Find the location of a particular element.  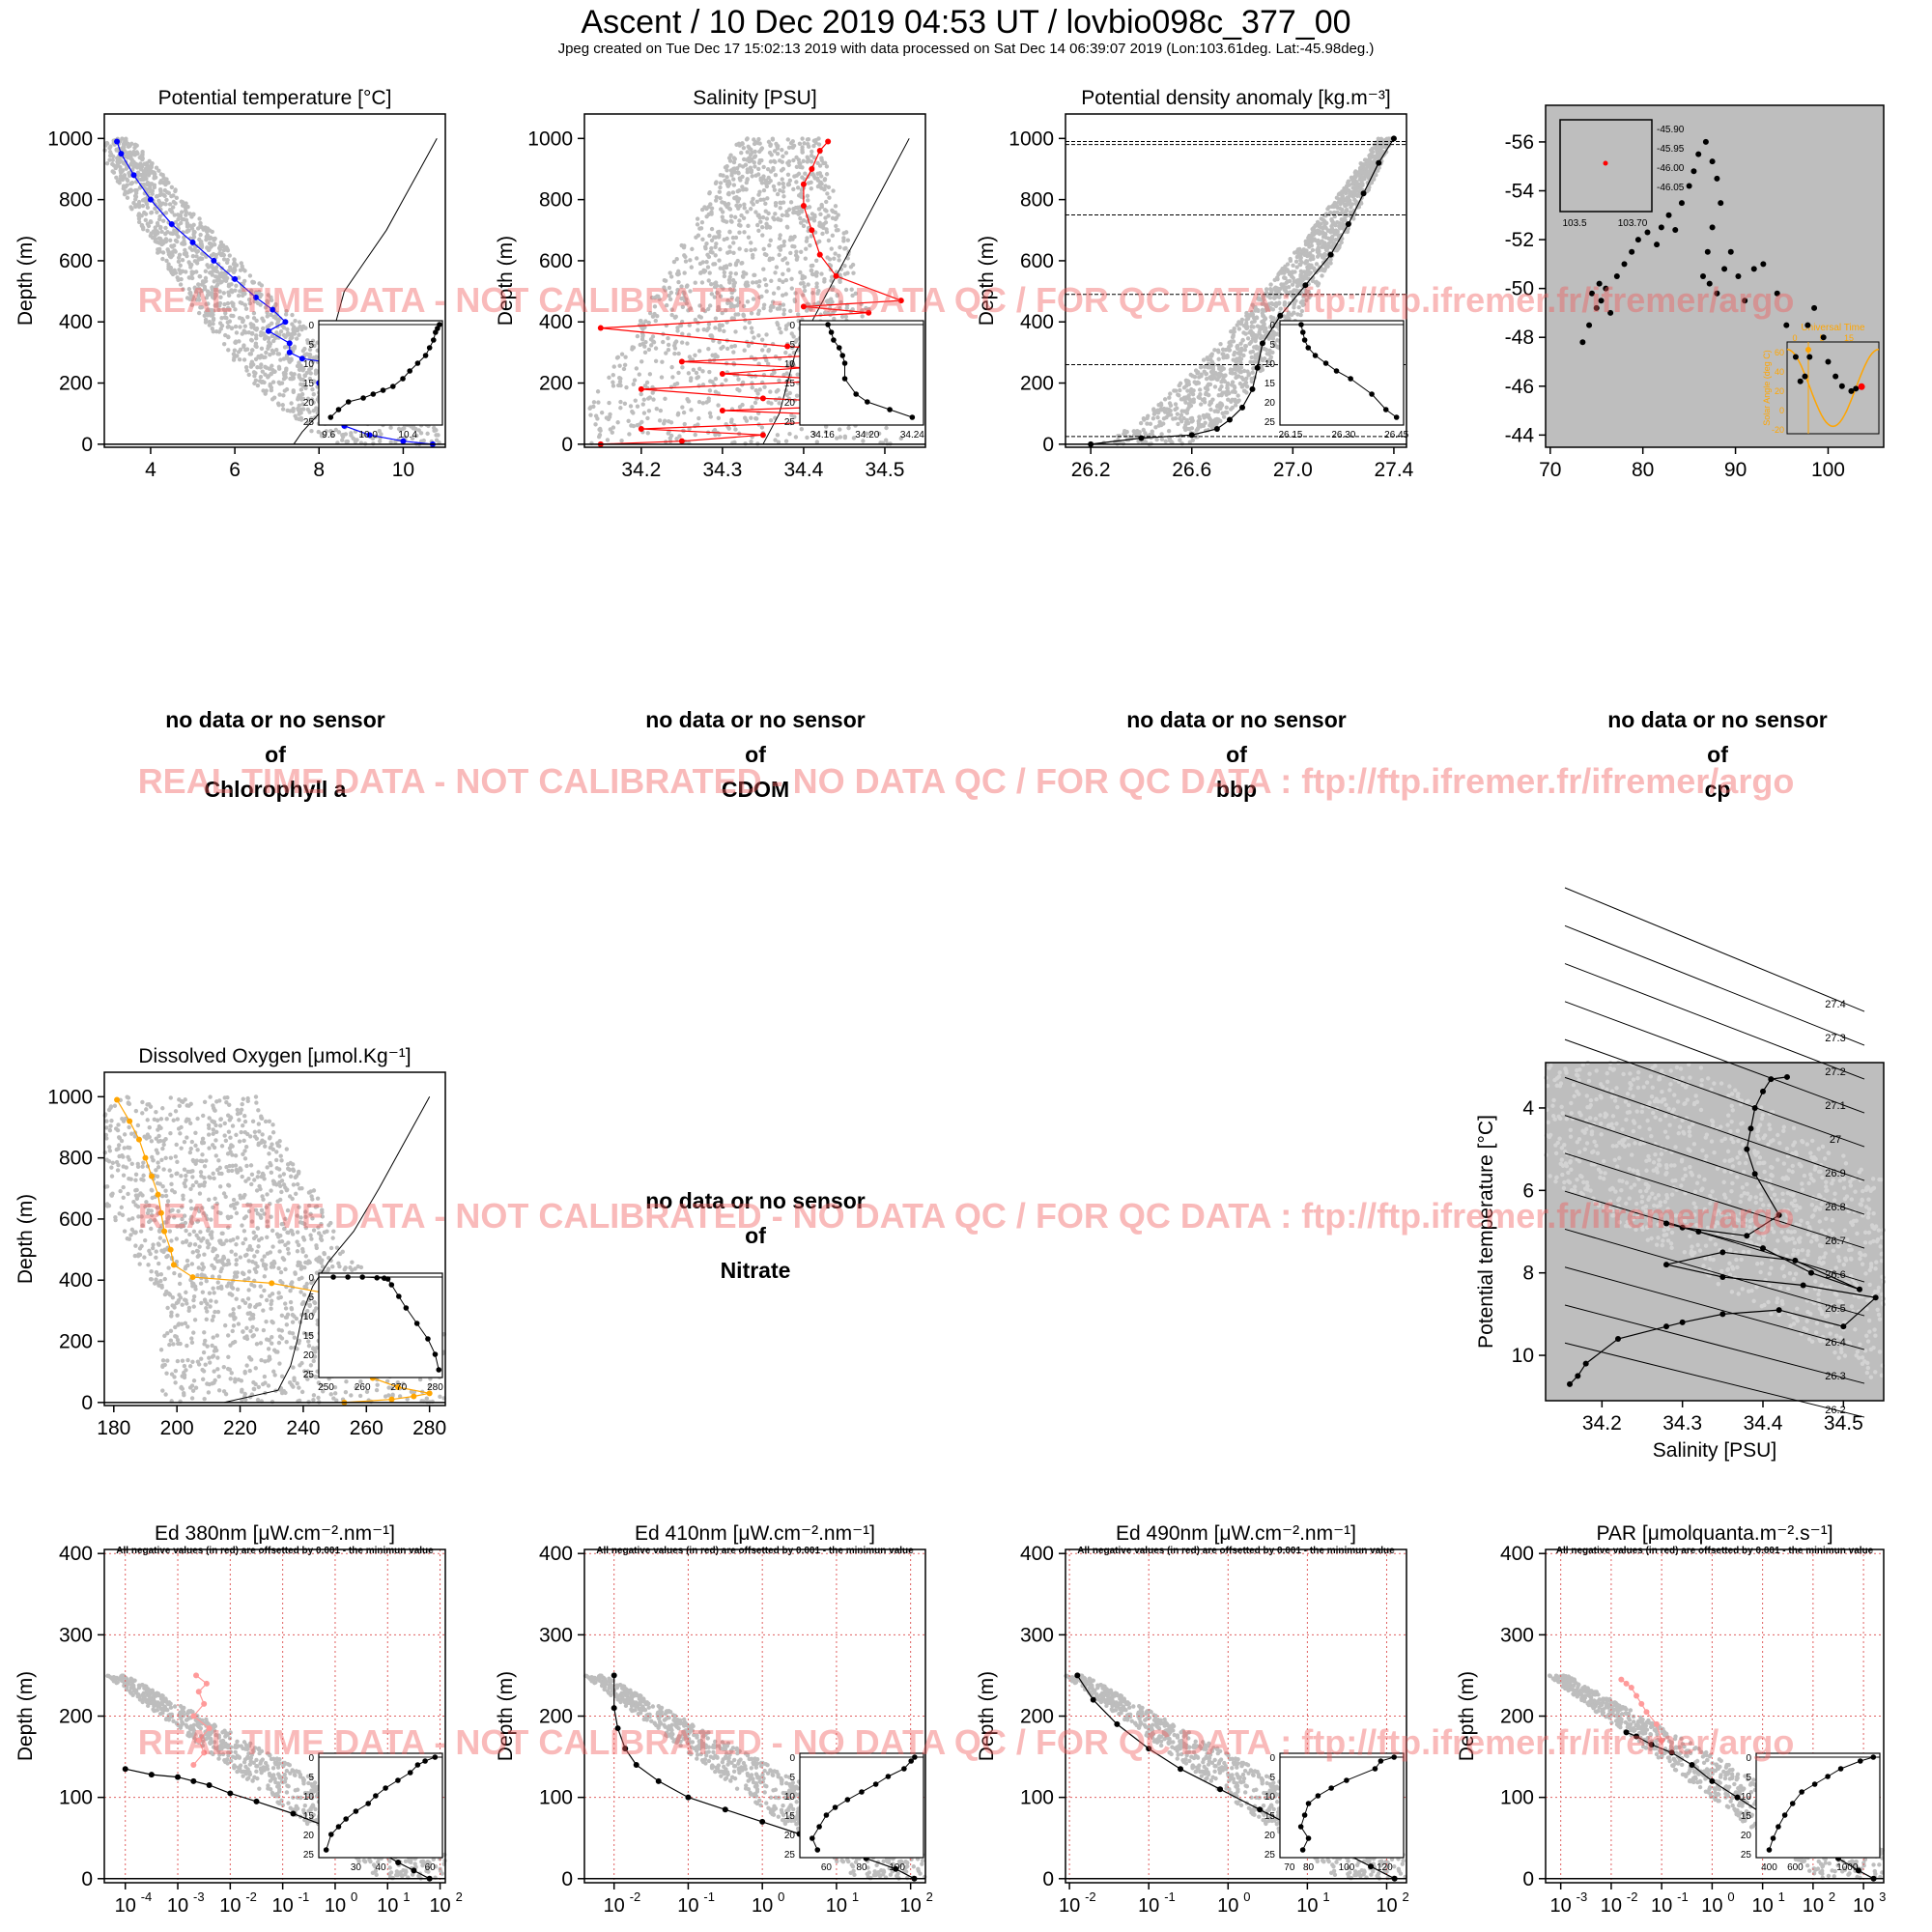

ytick-label: -56 is located at coordinates (1519, 142).